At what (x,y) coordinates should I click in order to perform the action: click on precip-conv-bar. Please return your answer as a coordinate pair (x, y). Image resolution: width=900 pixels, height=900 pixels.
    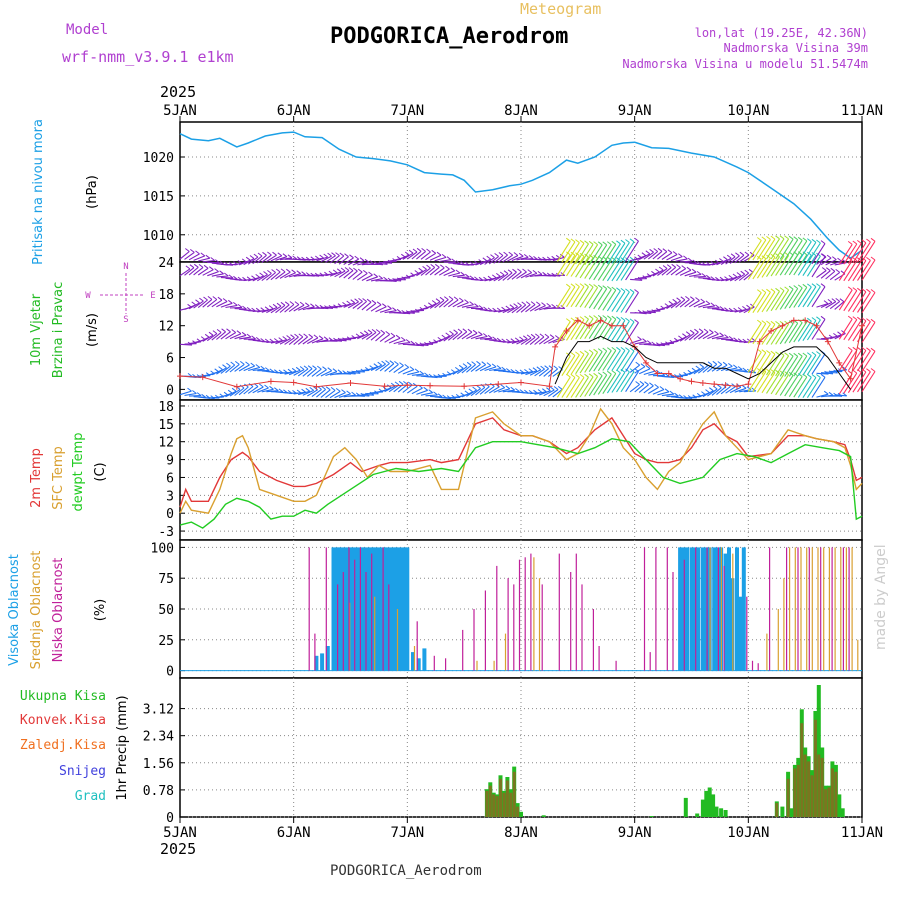
    Looking at the image, I should click on (500, 797).